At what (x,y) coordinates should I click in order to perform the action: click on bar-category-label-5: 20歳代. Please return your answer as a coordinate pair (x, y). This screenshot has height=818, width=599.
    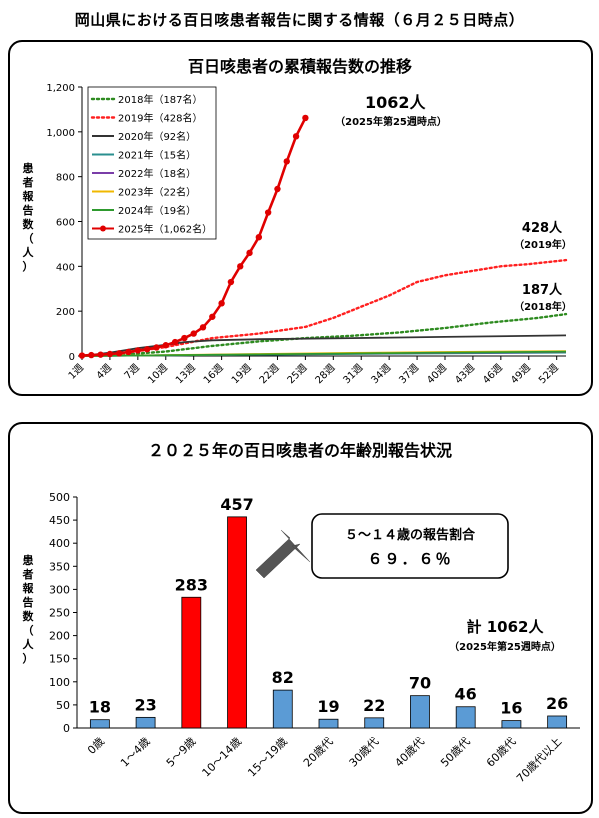
    Looking at the image, I should click on (318, 752).